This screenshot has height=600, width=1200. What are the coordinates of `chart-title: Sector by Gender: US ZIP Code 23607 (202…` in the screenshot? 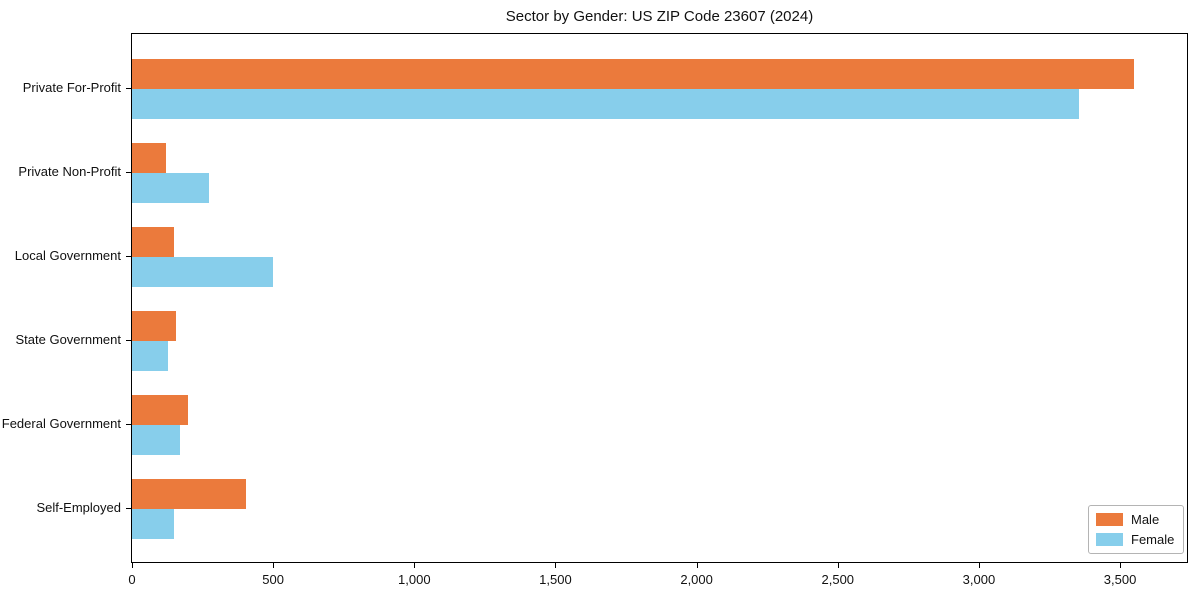 It's located at (659, 16).